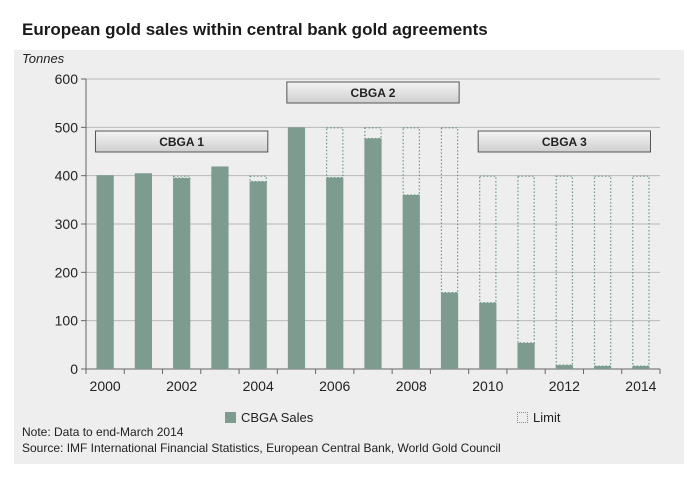  What do you see at coordinates (564, 386) in the screenshot?
I see `x-tick-label: 2012` at bounding box center [564, 386].